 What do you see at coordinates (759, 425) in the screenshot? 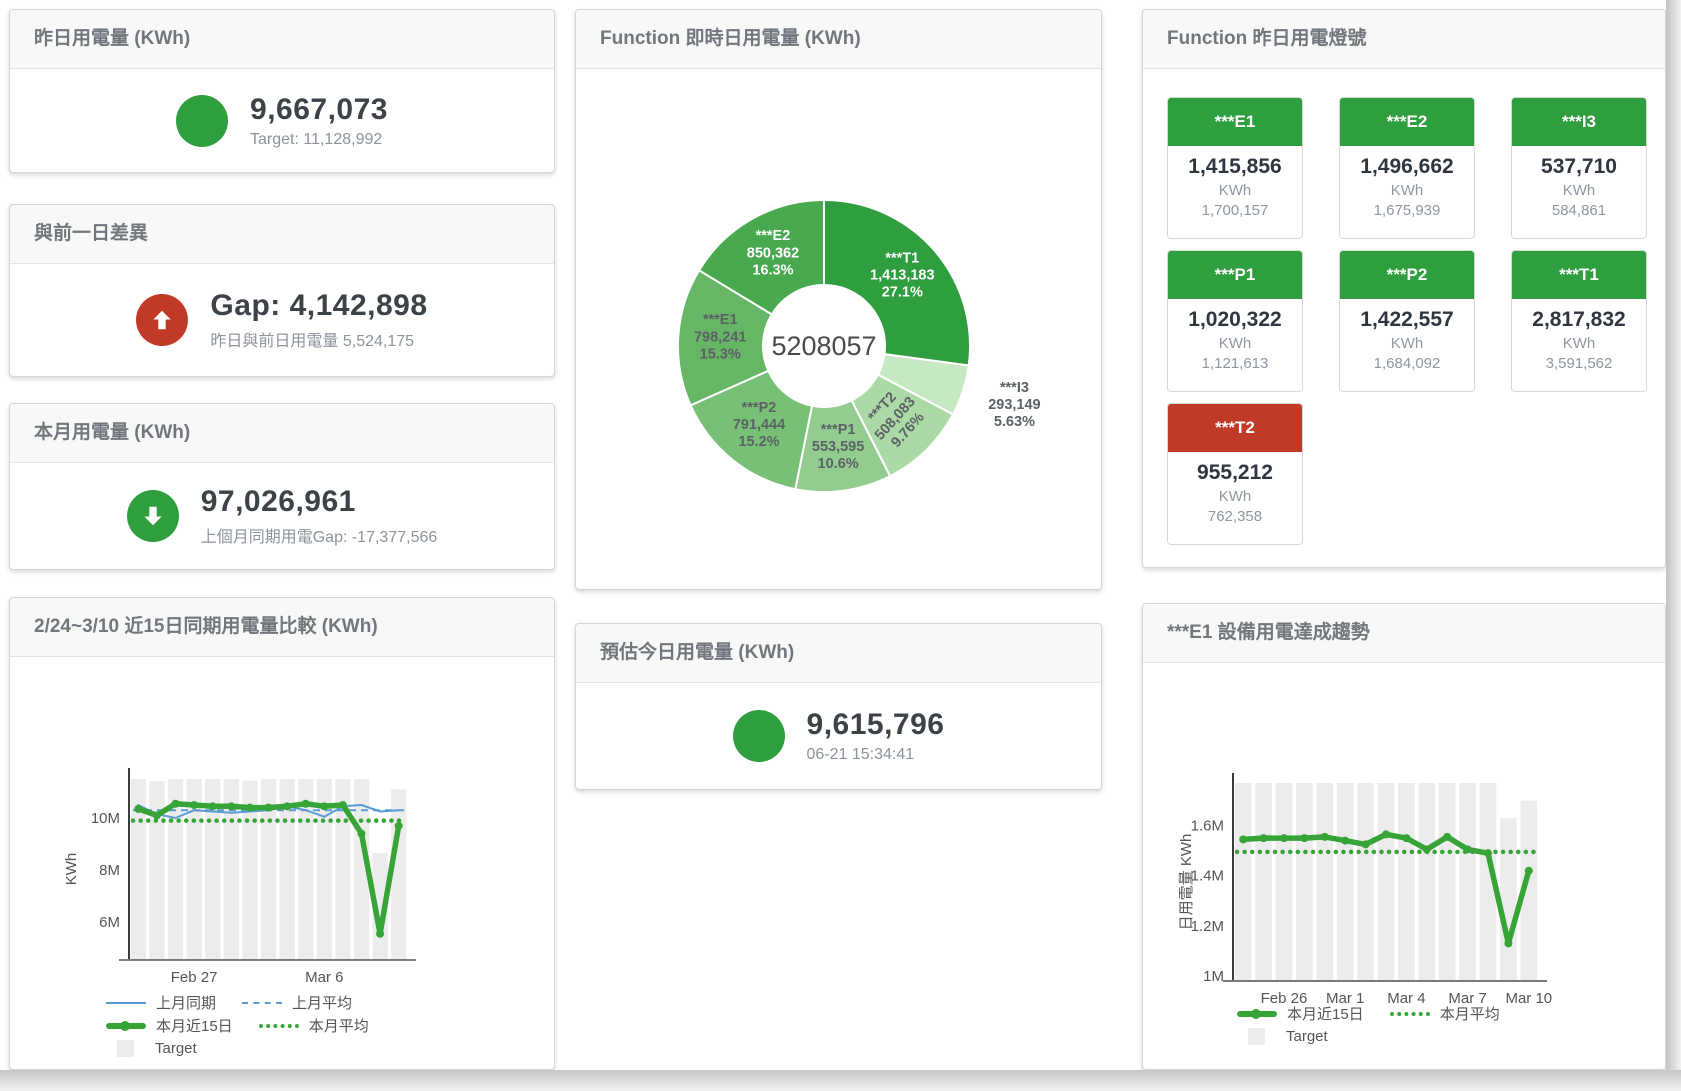
I see `donut-label-p2: ***P2 791,444 15.2%` at bounding box center [759, 425].